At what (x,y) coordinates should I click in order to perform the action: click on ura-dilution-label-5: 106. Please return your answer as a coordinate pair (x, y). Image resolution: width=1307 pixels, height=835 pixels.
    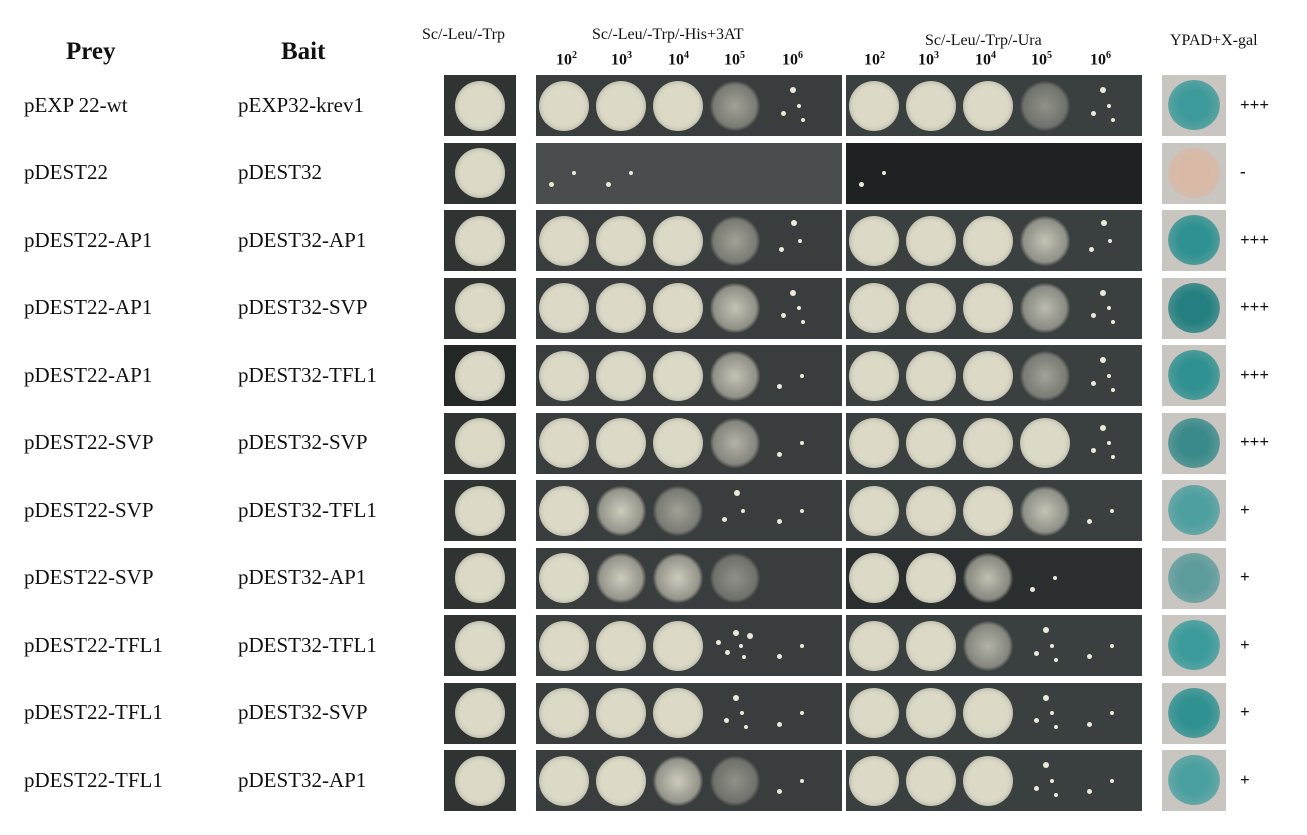
    Looking at the image, I should click on (1100, 59).